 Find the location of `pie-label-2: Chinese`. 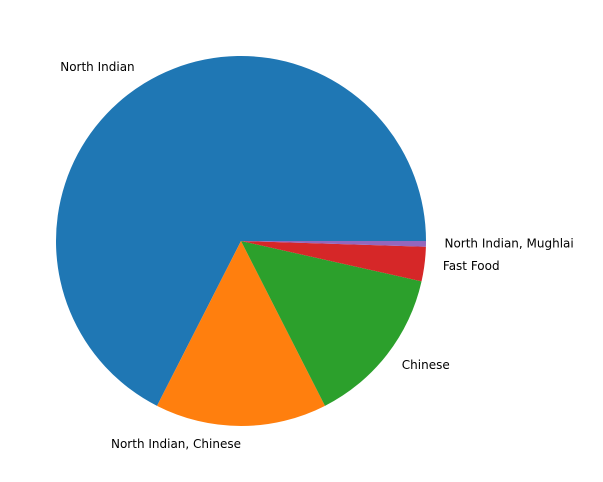

pie-label-2: Chinese is located at coordinates (426, 365).